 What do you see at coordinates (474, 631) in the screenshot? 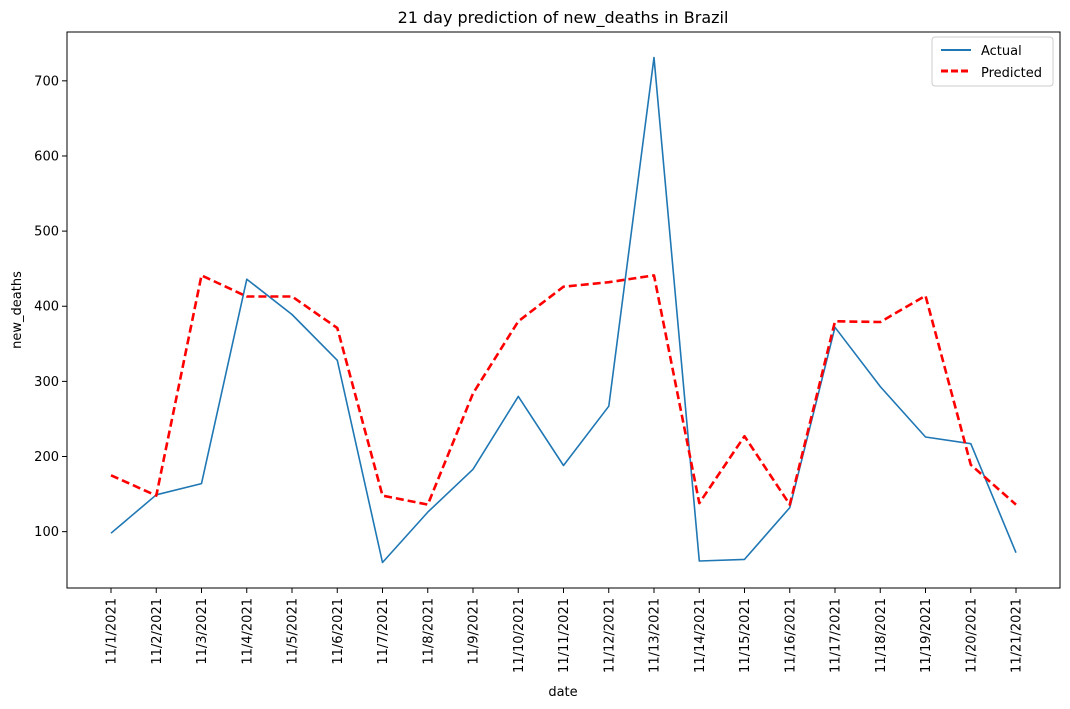
I see `x-tick-label: 11/9/2021` at bounding box center [474, 631].